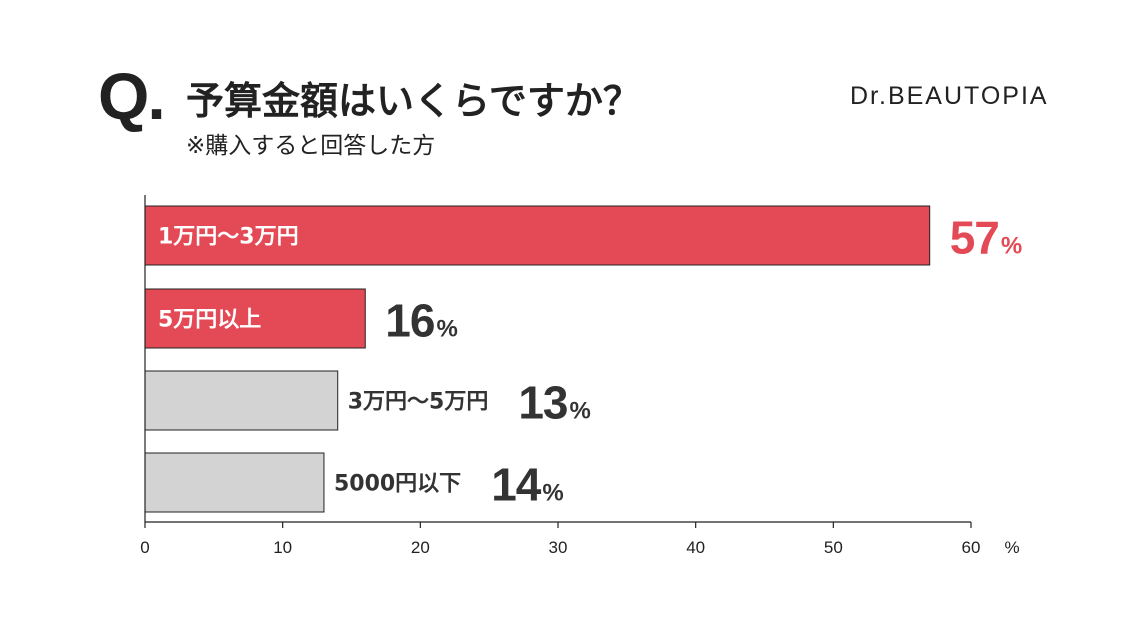 The width and height of the screenshot is (1129, 629). What do you see at coordinates (209, 320) in the screenshot?
I see `category-label: 5万円以上` at bounding box center [209, 320].